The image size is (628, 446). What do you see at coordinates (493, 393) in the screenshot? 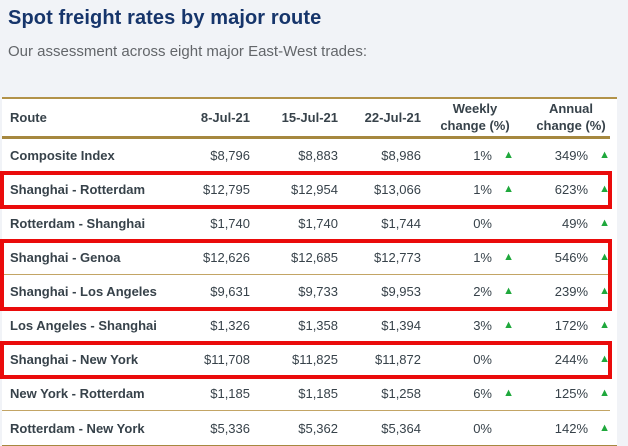
I see `weekly-change-cell: 6% ▲` at bounding box center [493, 393].